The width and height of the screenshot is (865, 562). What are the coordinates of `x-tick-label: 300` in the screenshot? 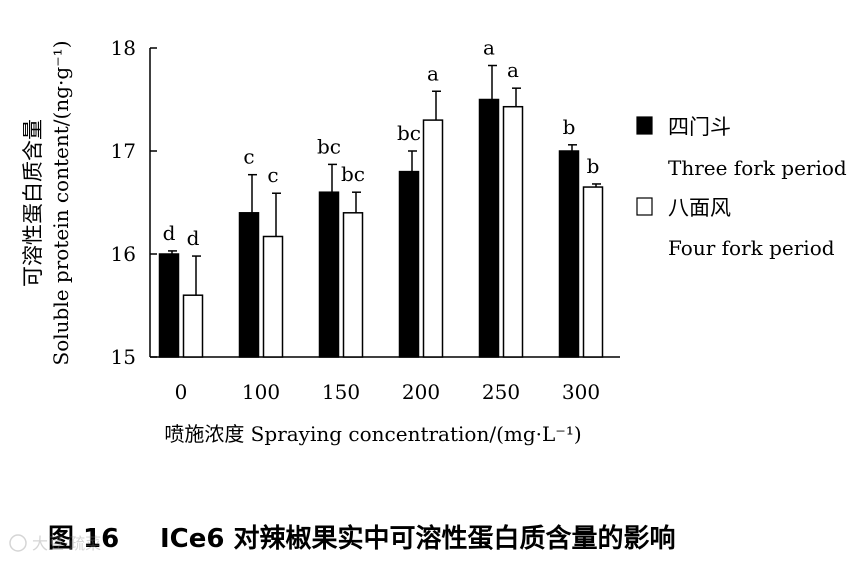 It's located at (581, 392).